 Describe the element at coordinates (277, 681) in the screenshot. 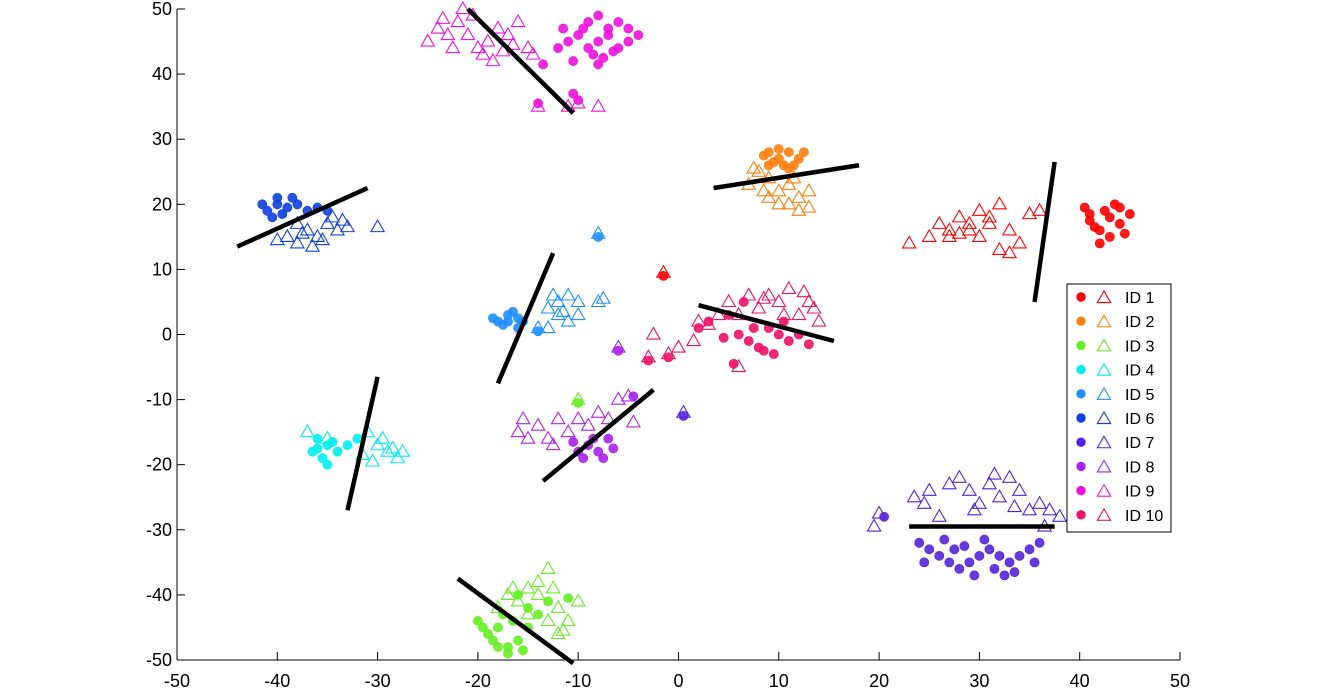

I see `x-tick-label--40: -40` at that location.